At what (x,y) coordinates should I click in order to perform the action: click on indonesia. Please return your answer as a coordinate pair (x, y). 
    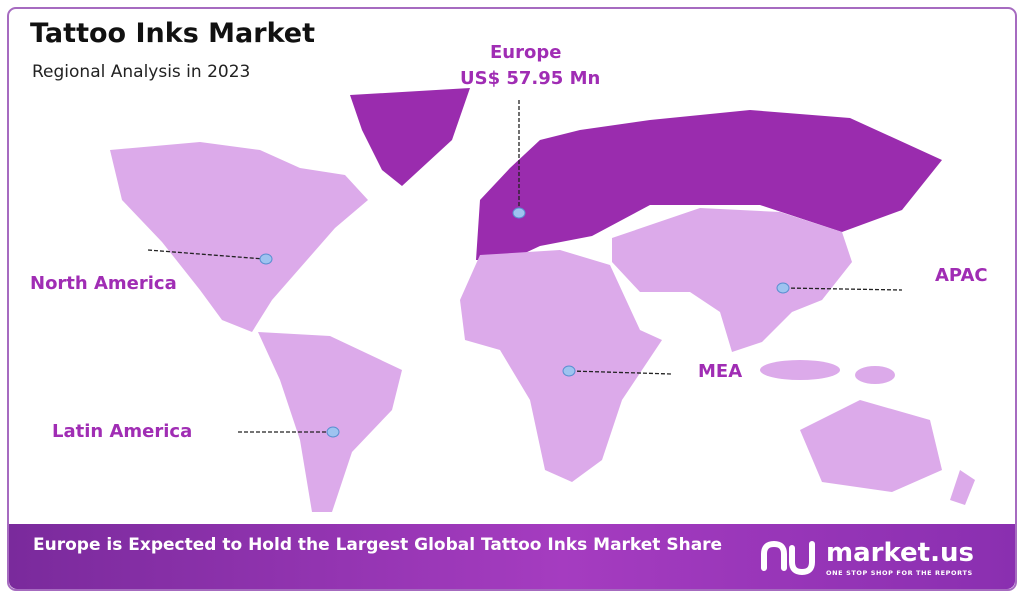
    Looking at the image, I should click on (800, 370).